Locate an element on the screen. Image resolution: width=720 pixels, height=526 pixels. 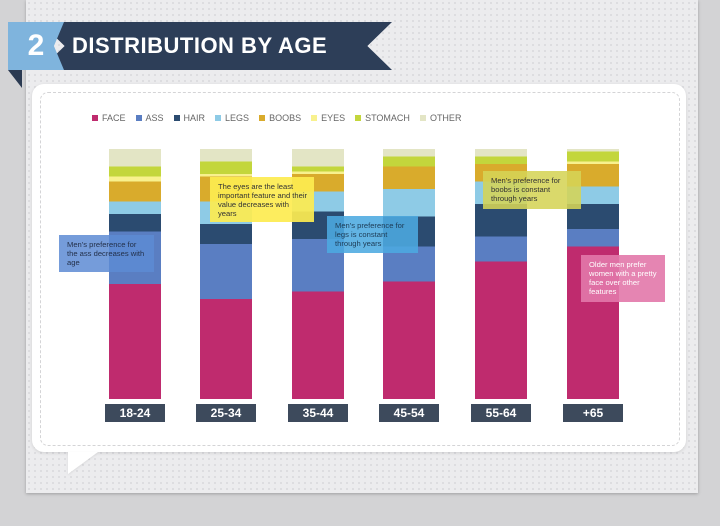
legend-item-legs: LEGS is located at coordinates (232, 118).